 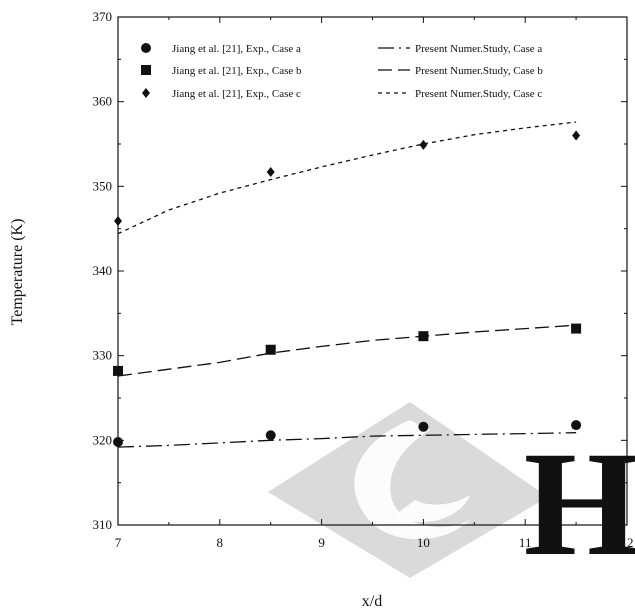 I want to click on x-tick-label: 7, so click(x=118, y=542).